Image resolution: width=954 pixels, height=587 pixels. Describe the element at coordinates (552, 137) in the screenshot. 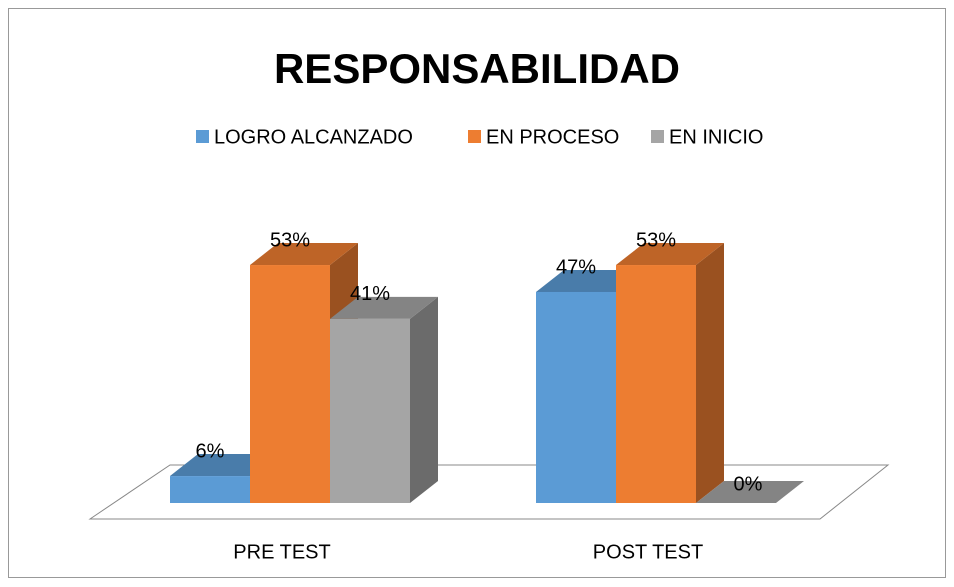

I see `legend-label: EN PROCESO` at that location.